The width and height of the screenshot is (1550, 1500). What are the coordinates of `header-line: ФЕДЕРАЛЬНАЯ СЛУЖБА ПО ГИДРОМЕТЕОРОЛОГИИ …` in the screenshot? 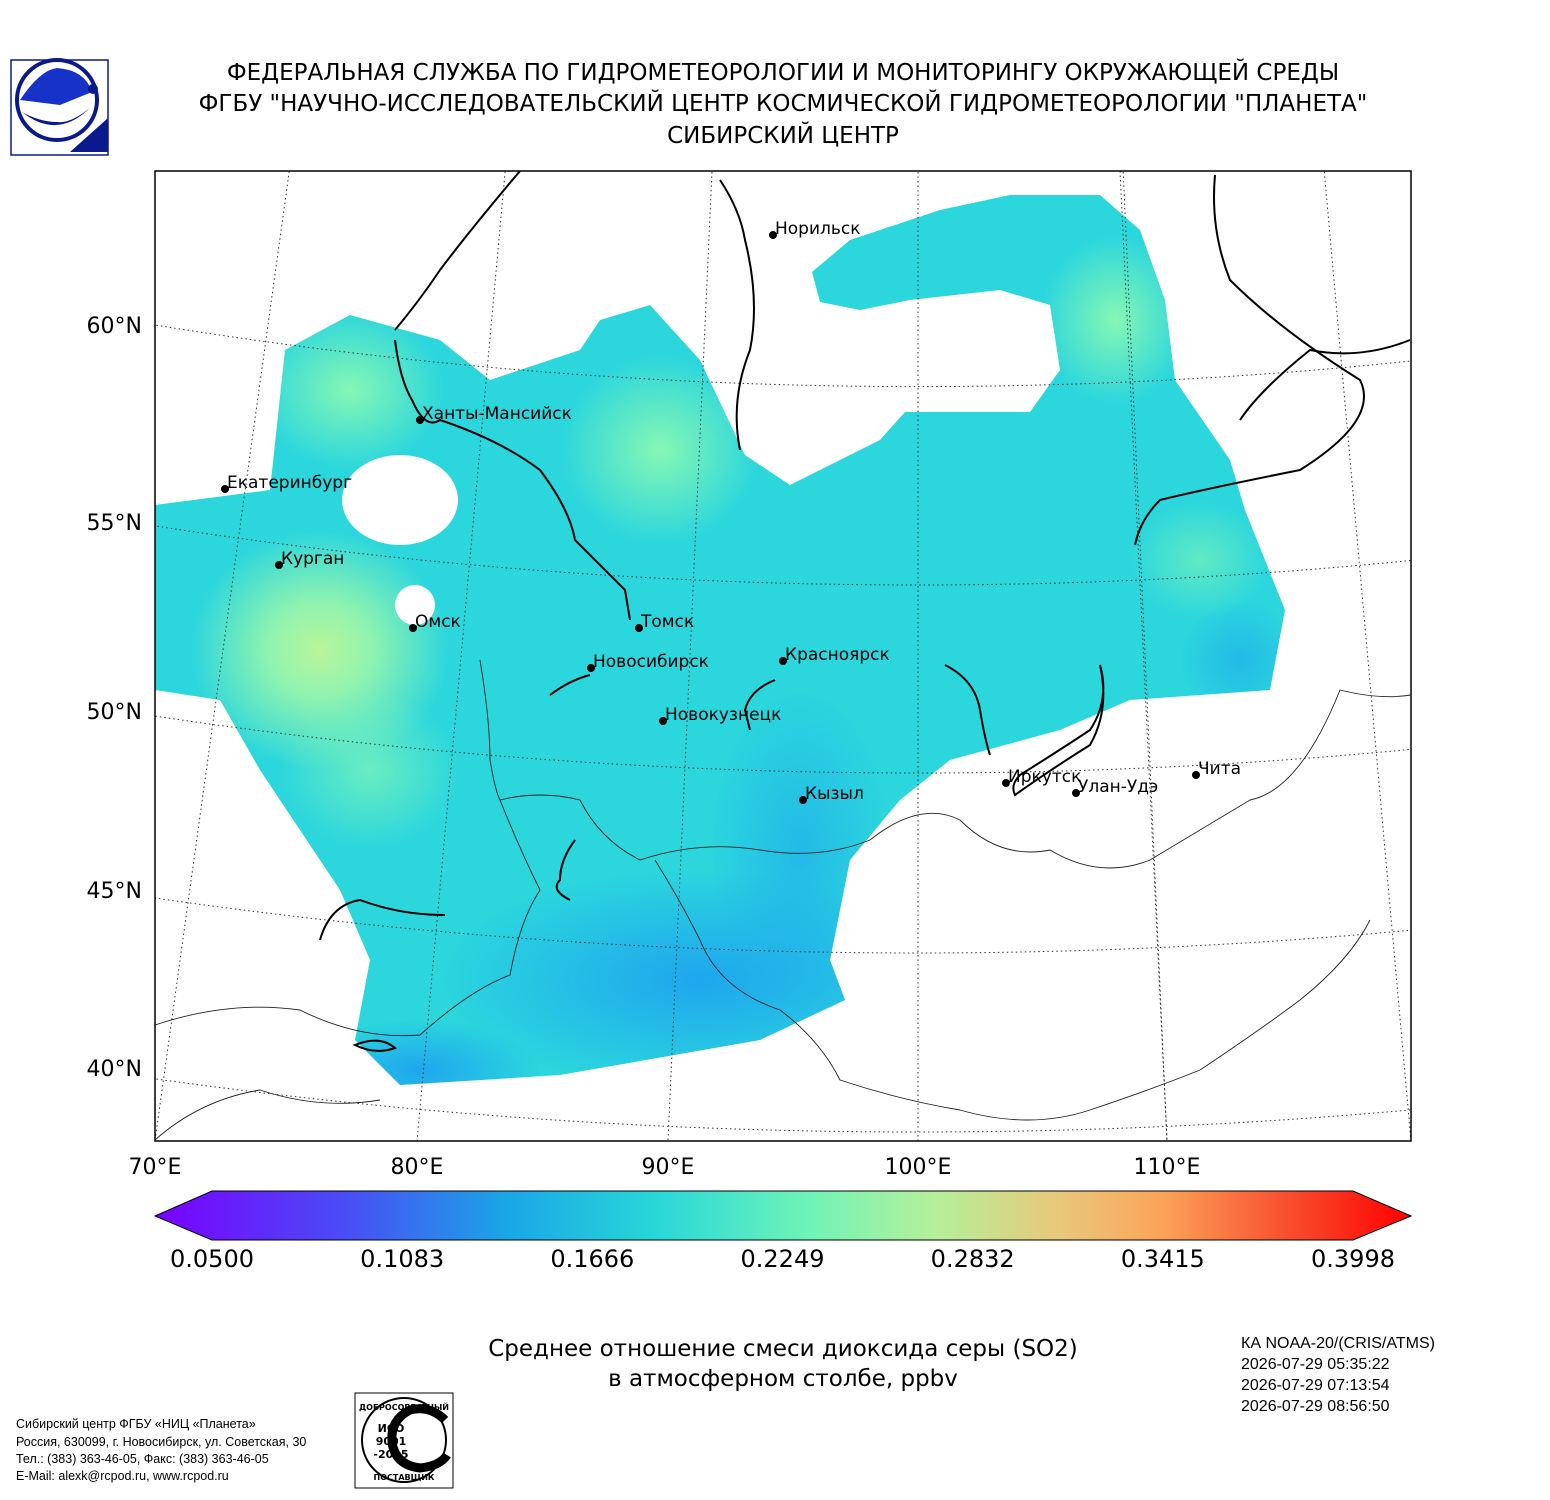 It's located at (783, 72).